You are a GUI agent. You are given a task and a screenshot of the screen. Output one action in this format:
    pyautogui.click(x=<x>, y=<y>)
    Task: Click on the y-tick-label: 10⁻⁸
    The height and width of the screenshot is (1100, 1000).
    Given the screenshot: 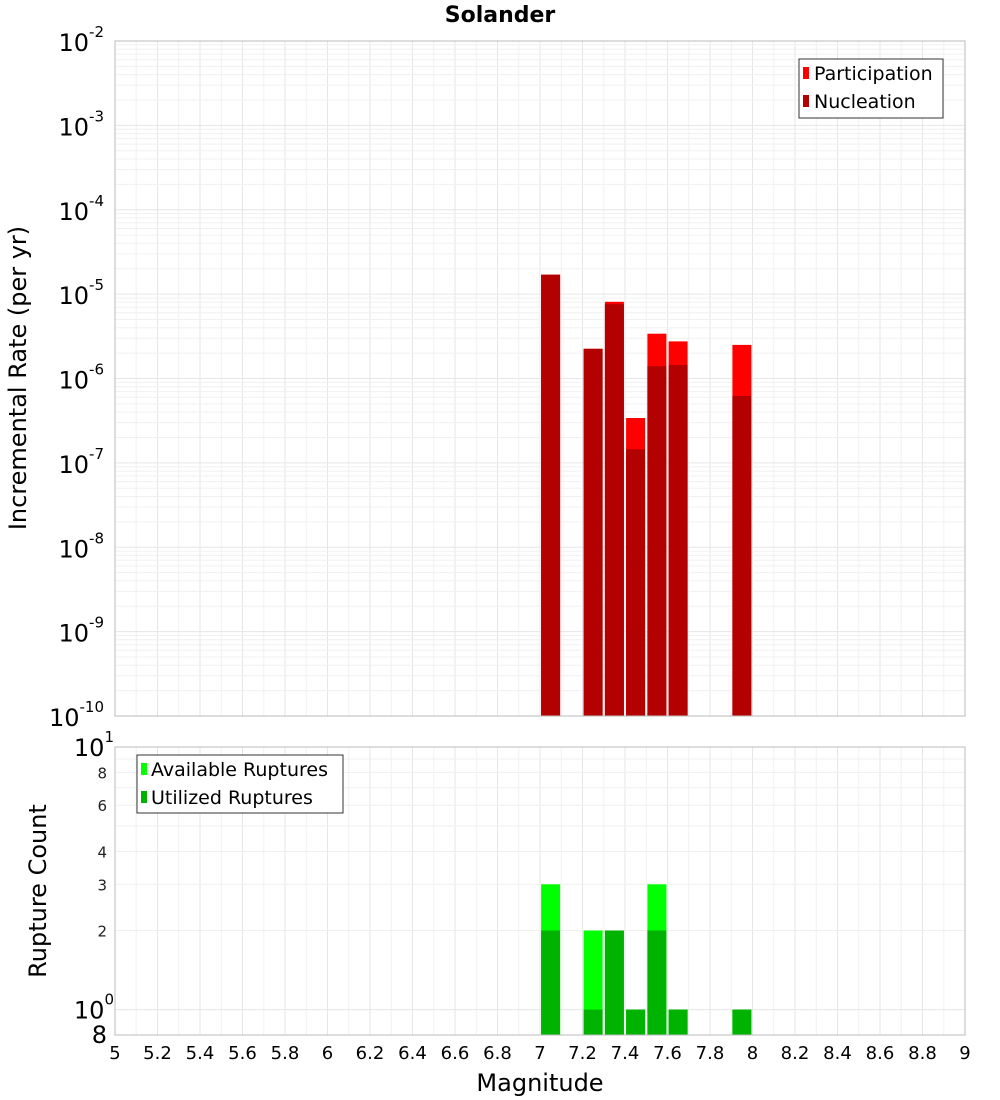 What is the action you would take?
    pyautogui.click(x=81, y=546)
    